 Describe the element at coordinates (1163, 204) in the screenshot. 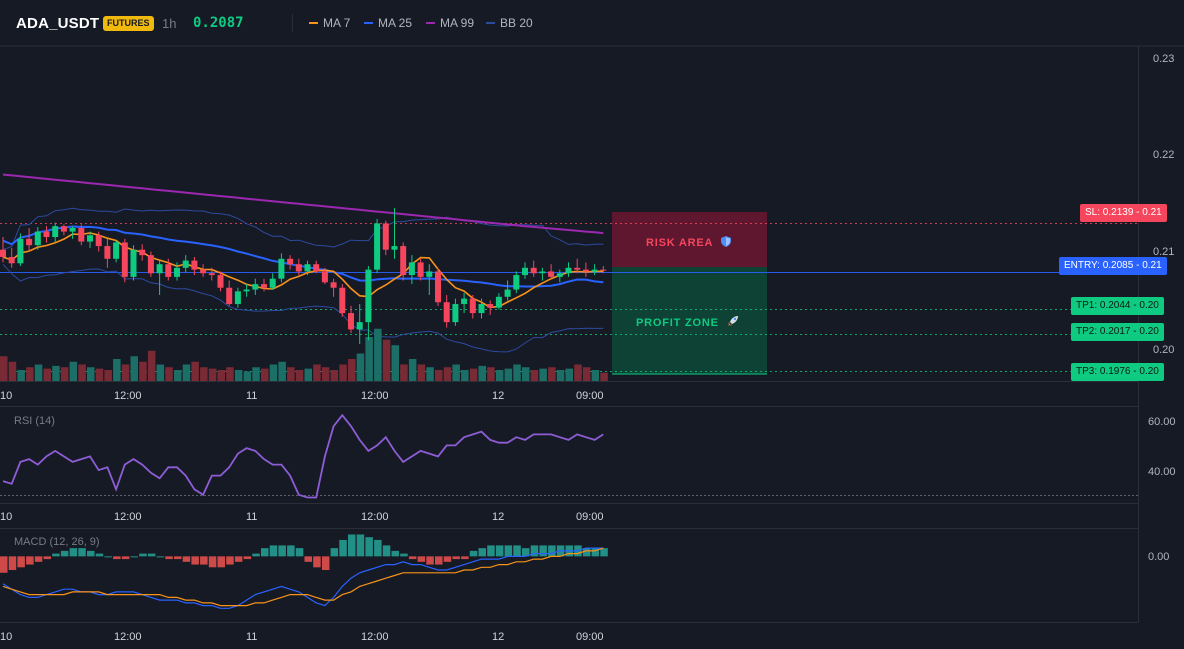

I see `price-axis: 0.23 0.22 0.21 0.20` at that location.